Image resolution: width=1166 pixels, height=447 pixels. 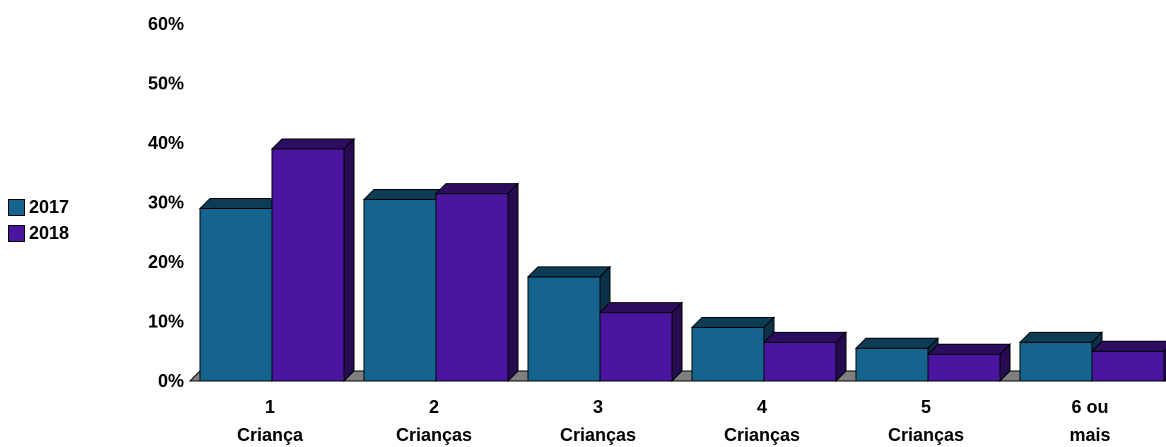 What do you see at coordinates (166, 262) in the screenshot?
I see `y-tick-label: 20%` at bounding box center [166, 262].